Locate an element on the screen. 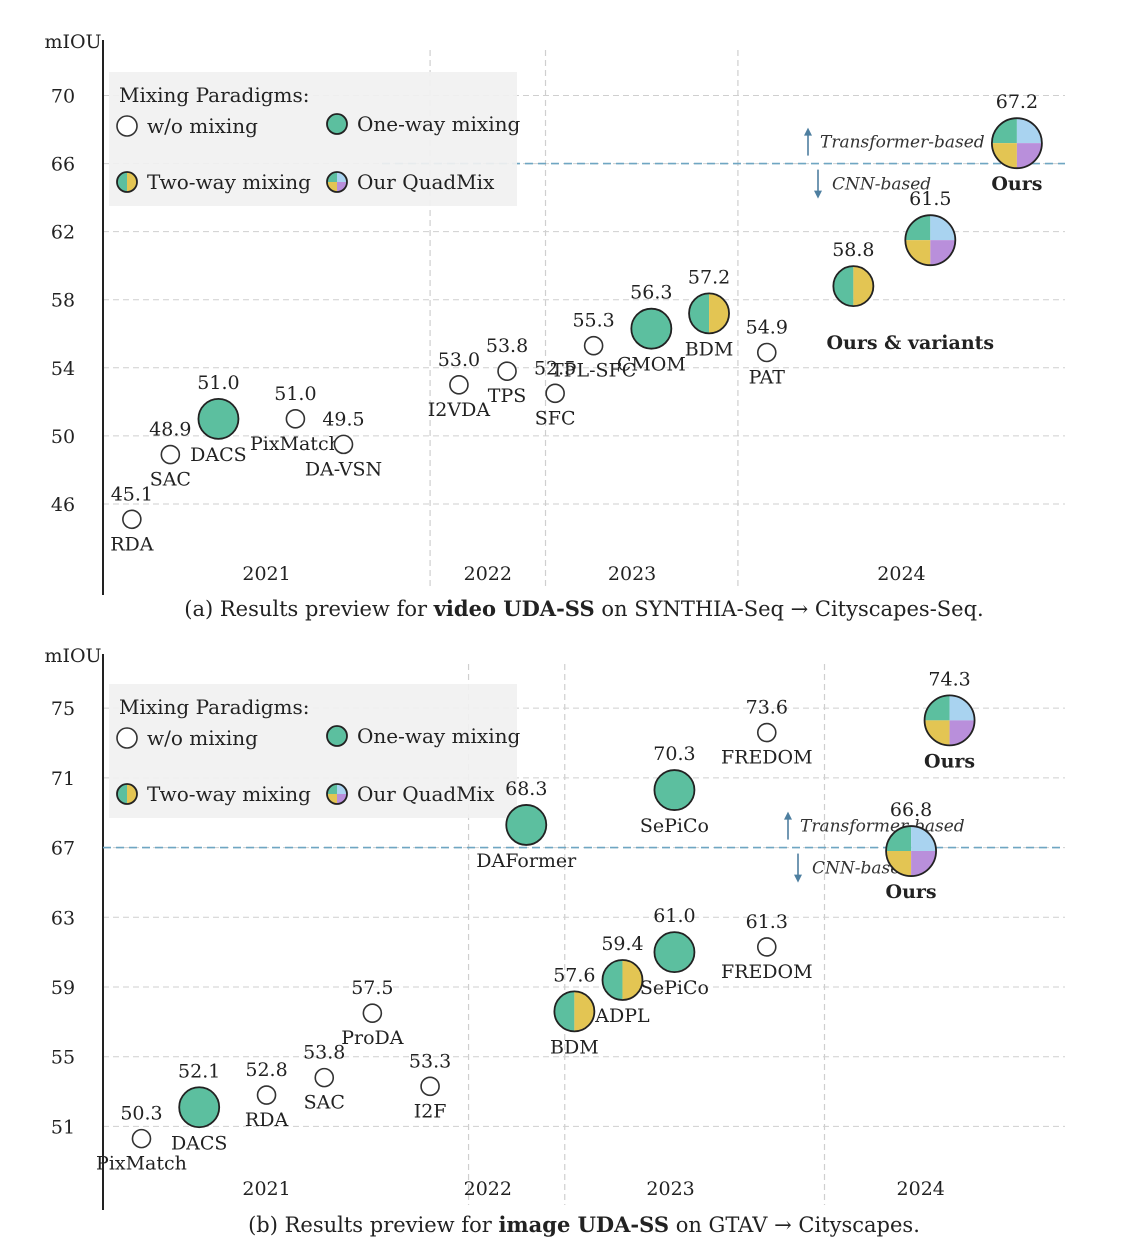 The image size is (1124, 1254). data-point: 66.8 Ours is located at coordinates (911, 851).